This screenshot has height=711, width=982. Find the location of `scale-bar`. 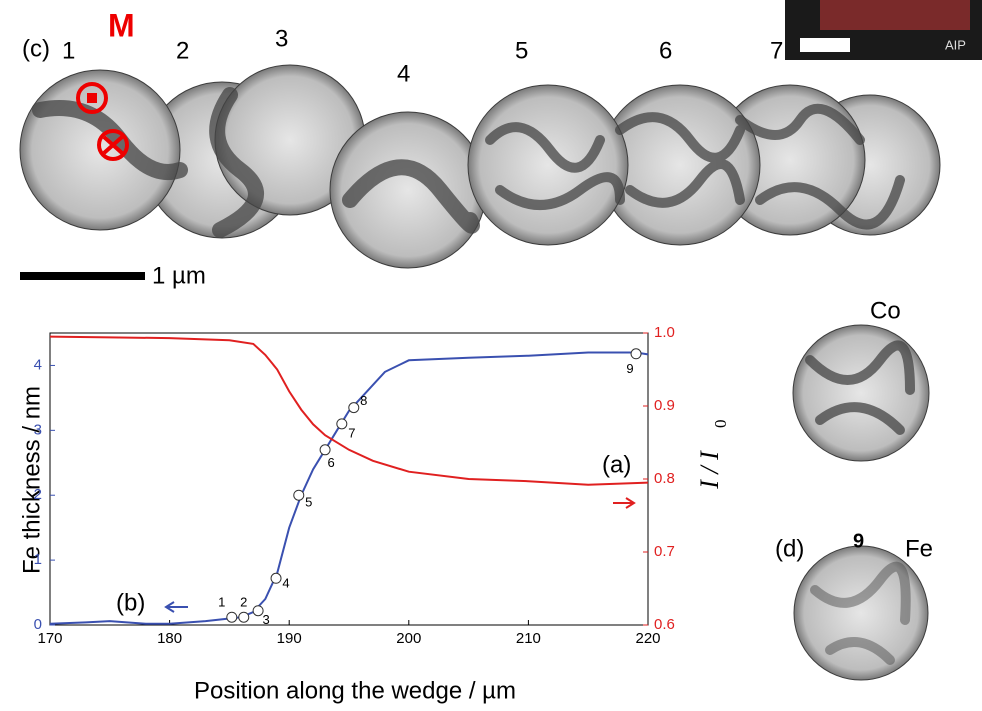

scale-bar is located at coordinates (82, 276).